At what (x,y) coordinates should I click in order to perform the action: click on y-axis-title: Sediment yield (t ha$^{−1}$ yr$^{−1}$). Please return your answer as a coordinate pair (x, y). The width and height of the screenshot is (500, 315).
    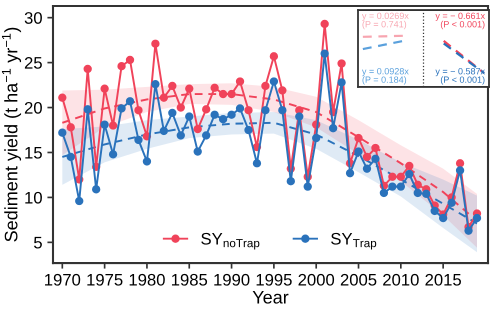
    Looking at the image, I should click on (12, 135).